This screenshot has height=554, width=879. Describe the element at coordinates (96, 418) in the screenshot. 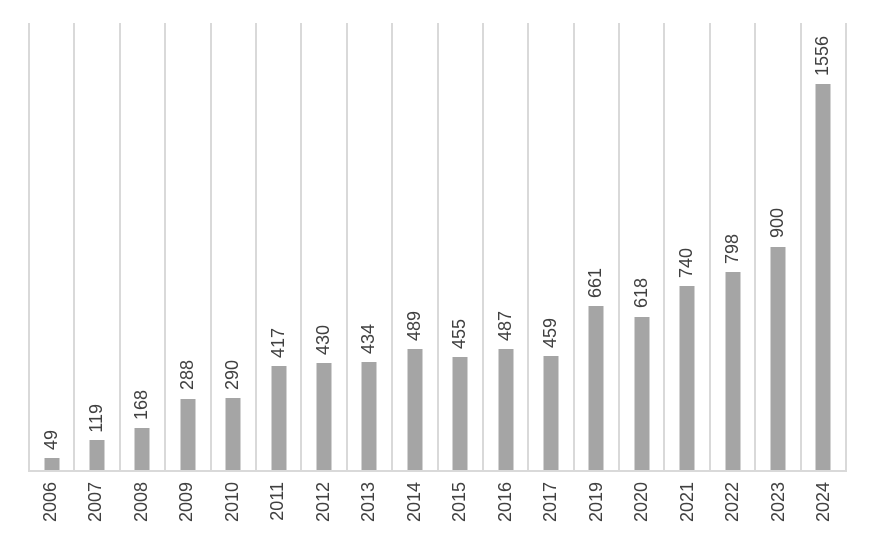

I see `bar-value-label: 119` at that location.